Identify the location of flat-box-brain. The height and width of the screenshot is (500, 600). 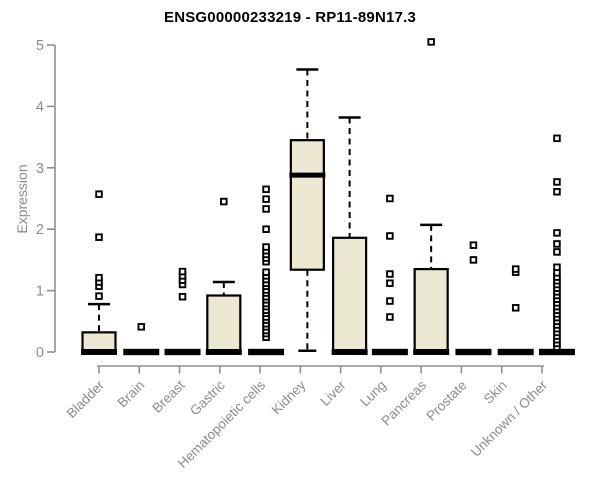
(141, 352).